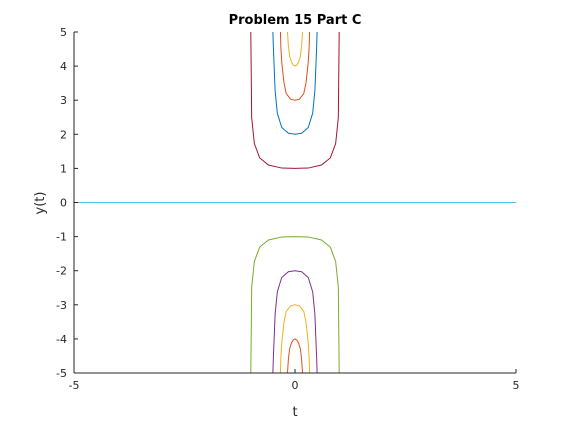 Image resolution: width=570 pixels, height=422 pixels. I want to click on x-tick-label: -5, so click(74, 385).